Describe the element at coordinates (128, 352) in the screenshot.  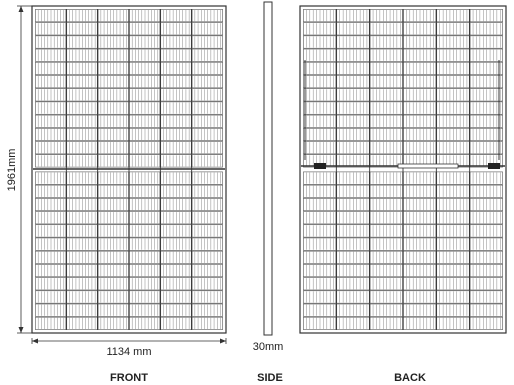
I see `width-label: 1134 mm` at that location.